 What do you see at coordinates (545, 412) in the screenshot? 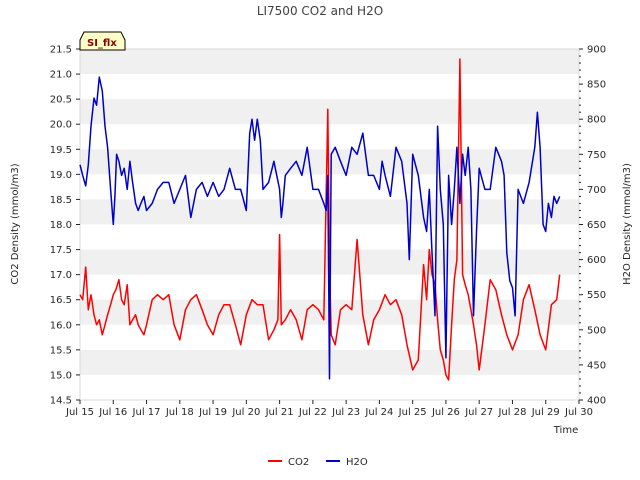
I see `x-tick-label: Jul 29` at bounding box center [545, 412].